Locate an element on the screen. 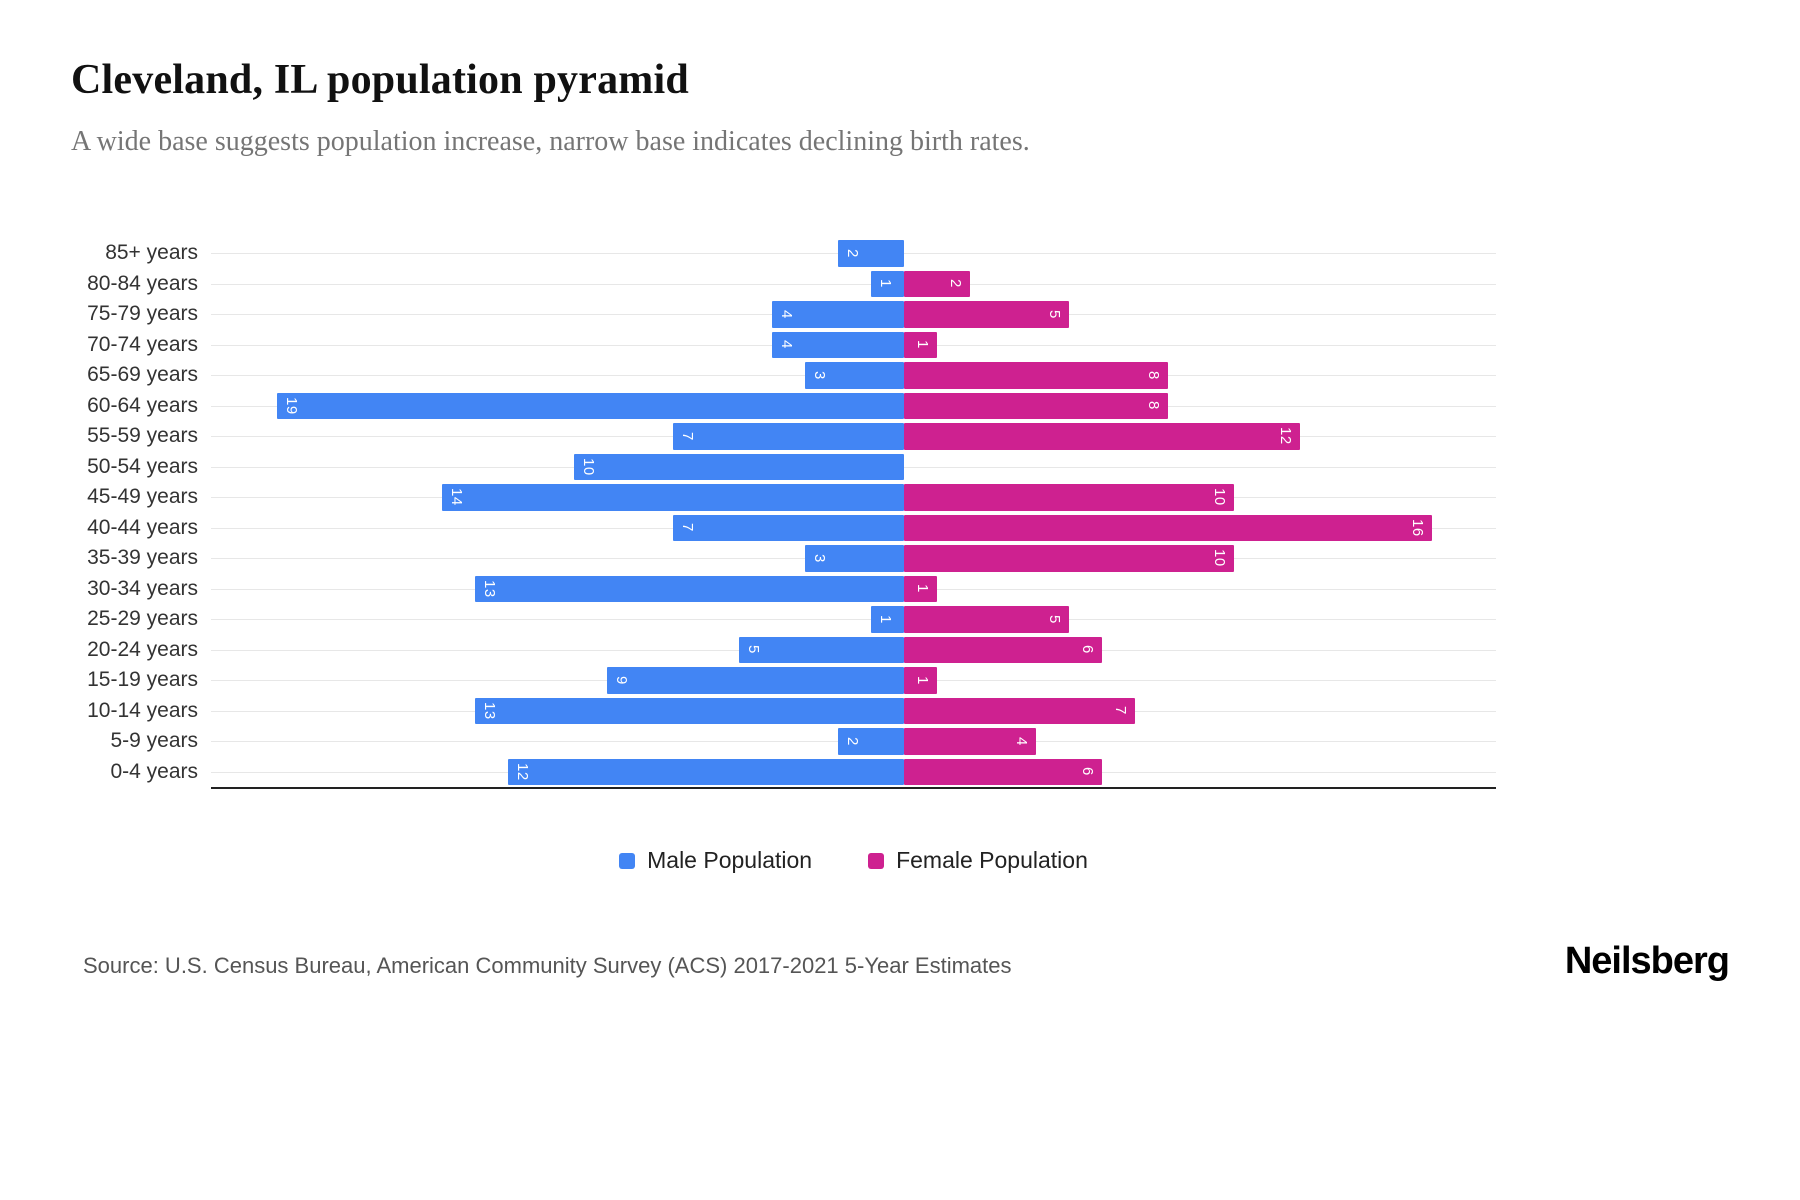 This screenshot has width=1800, height=1200. pyramid-row: 60-64 years 19 8 is located at coordinates (935, 406).